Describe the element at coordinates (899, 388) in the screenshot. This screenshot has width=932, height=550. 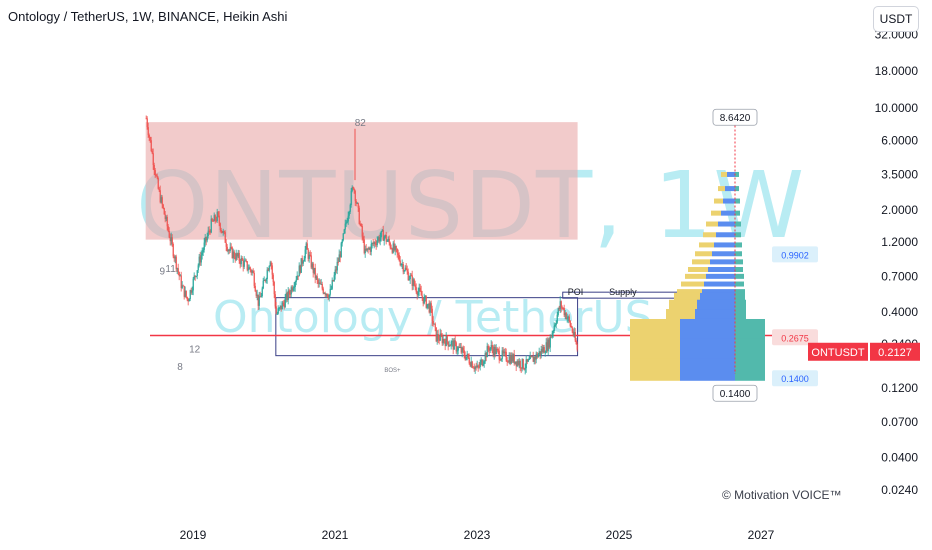
I see `y-tick-10: 0.1200` at that location.